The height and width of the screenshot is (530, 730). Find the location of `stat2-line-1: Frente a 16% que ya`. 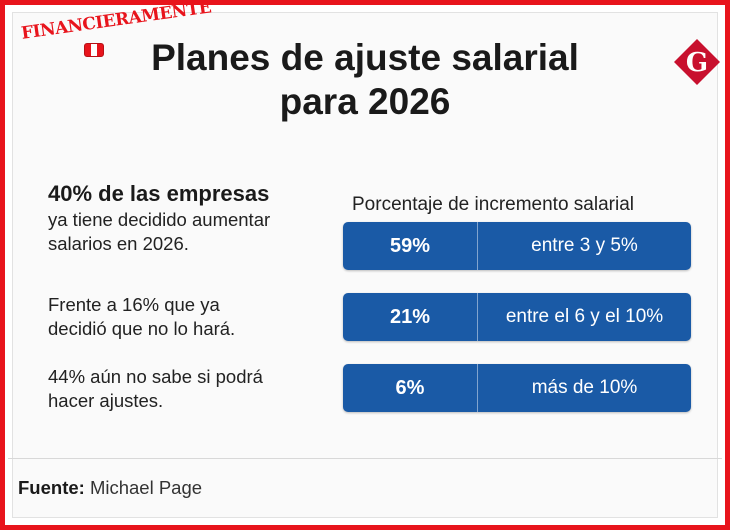

stat2-line-1: Frente a 16% que ya is located at coordinates (134, 304).